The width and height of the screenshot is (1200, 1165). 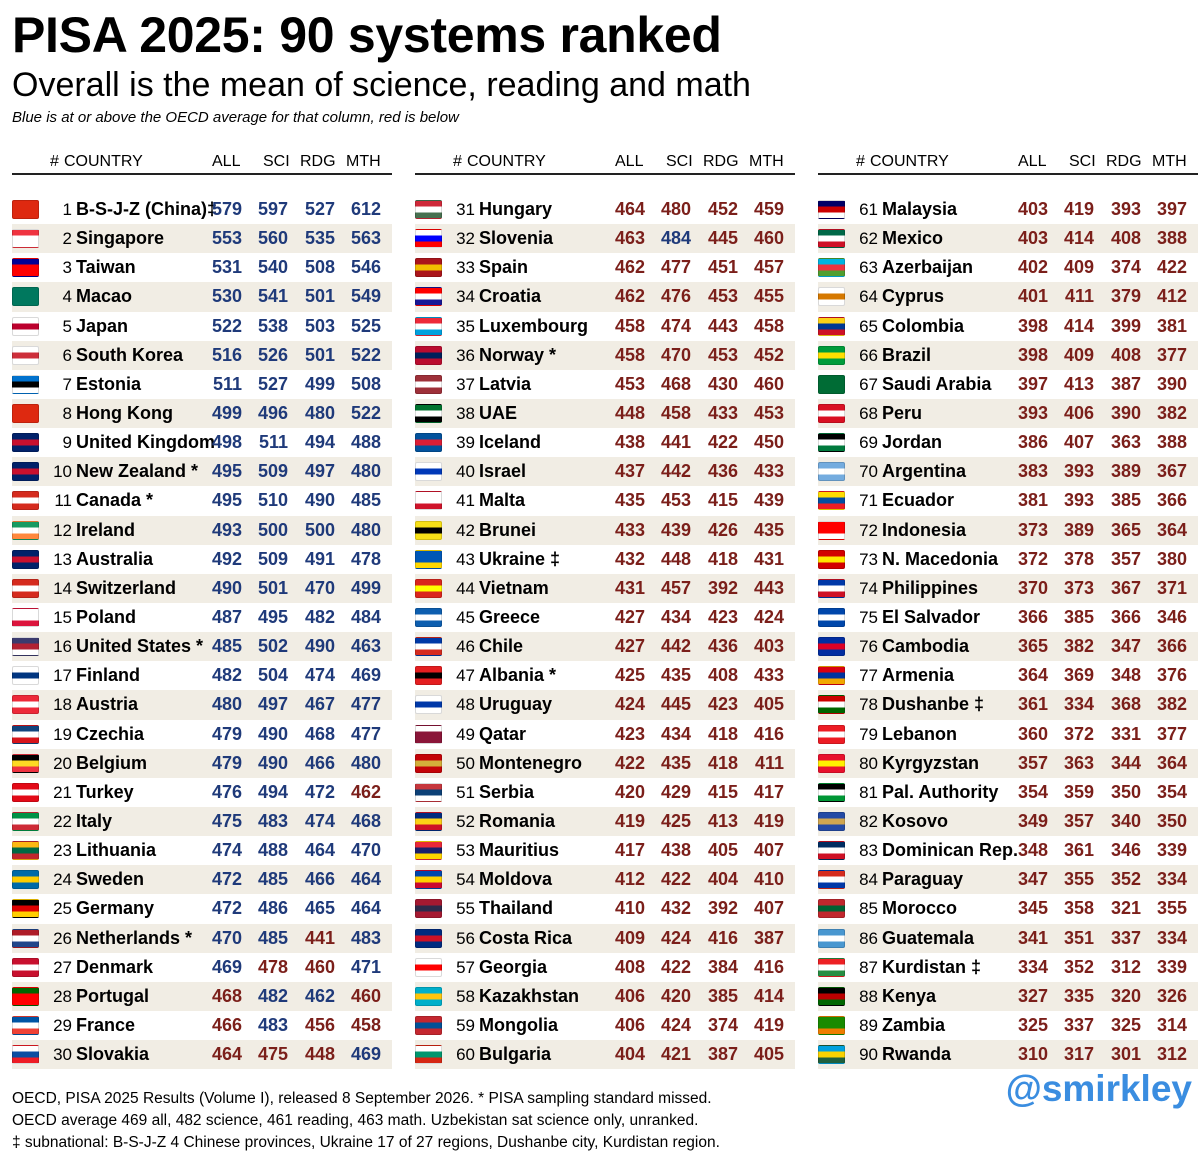 What do you see at coordinates (365, 820) in the screenshot?
I see `score-mth: 468` at bounding box center [365, 820].